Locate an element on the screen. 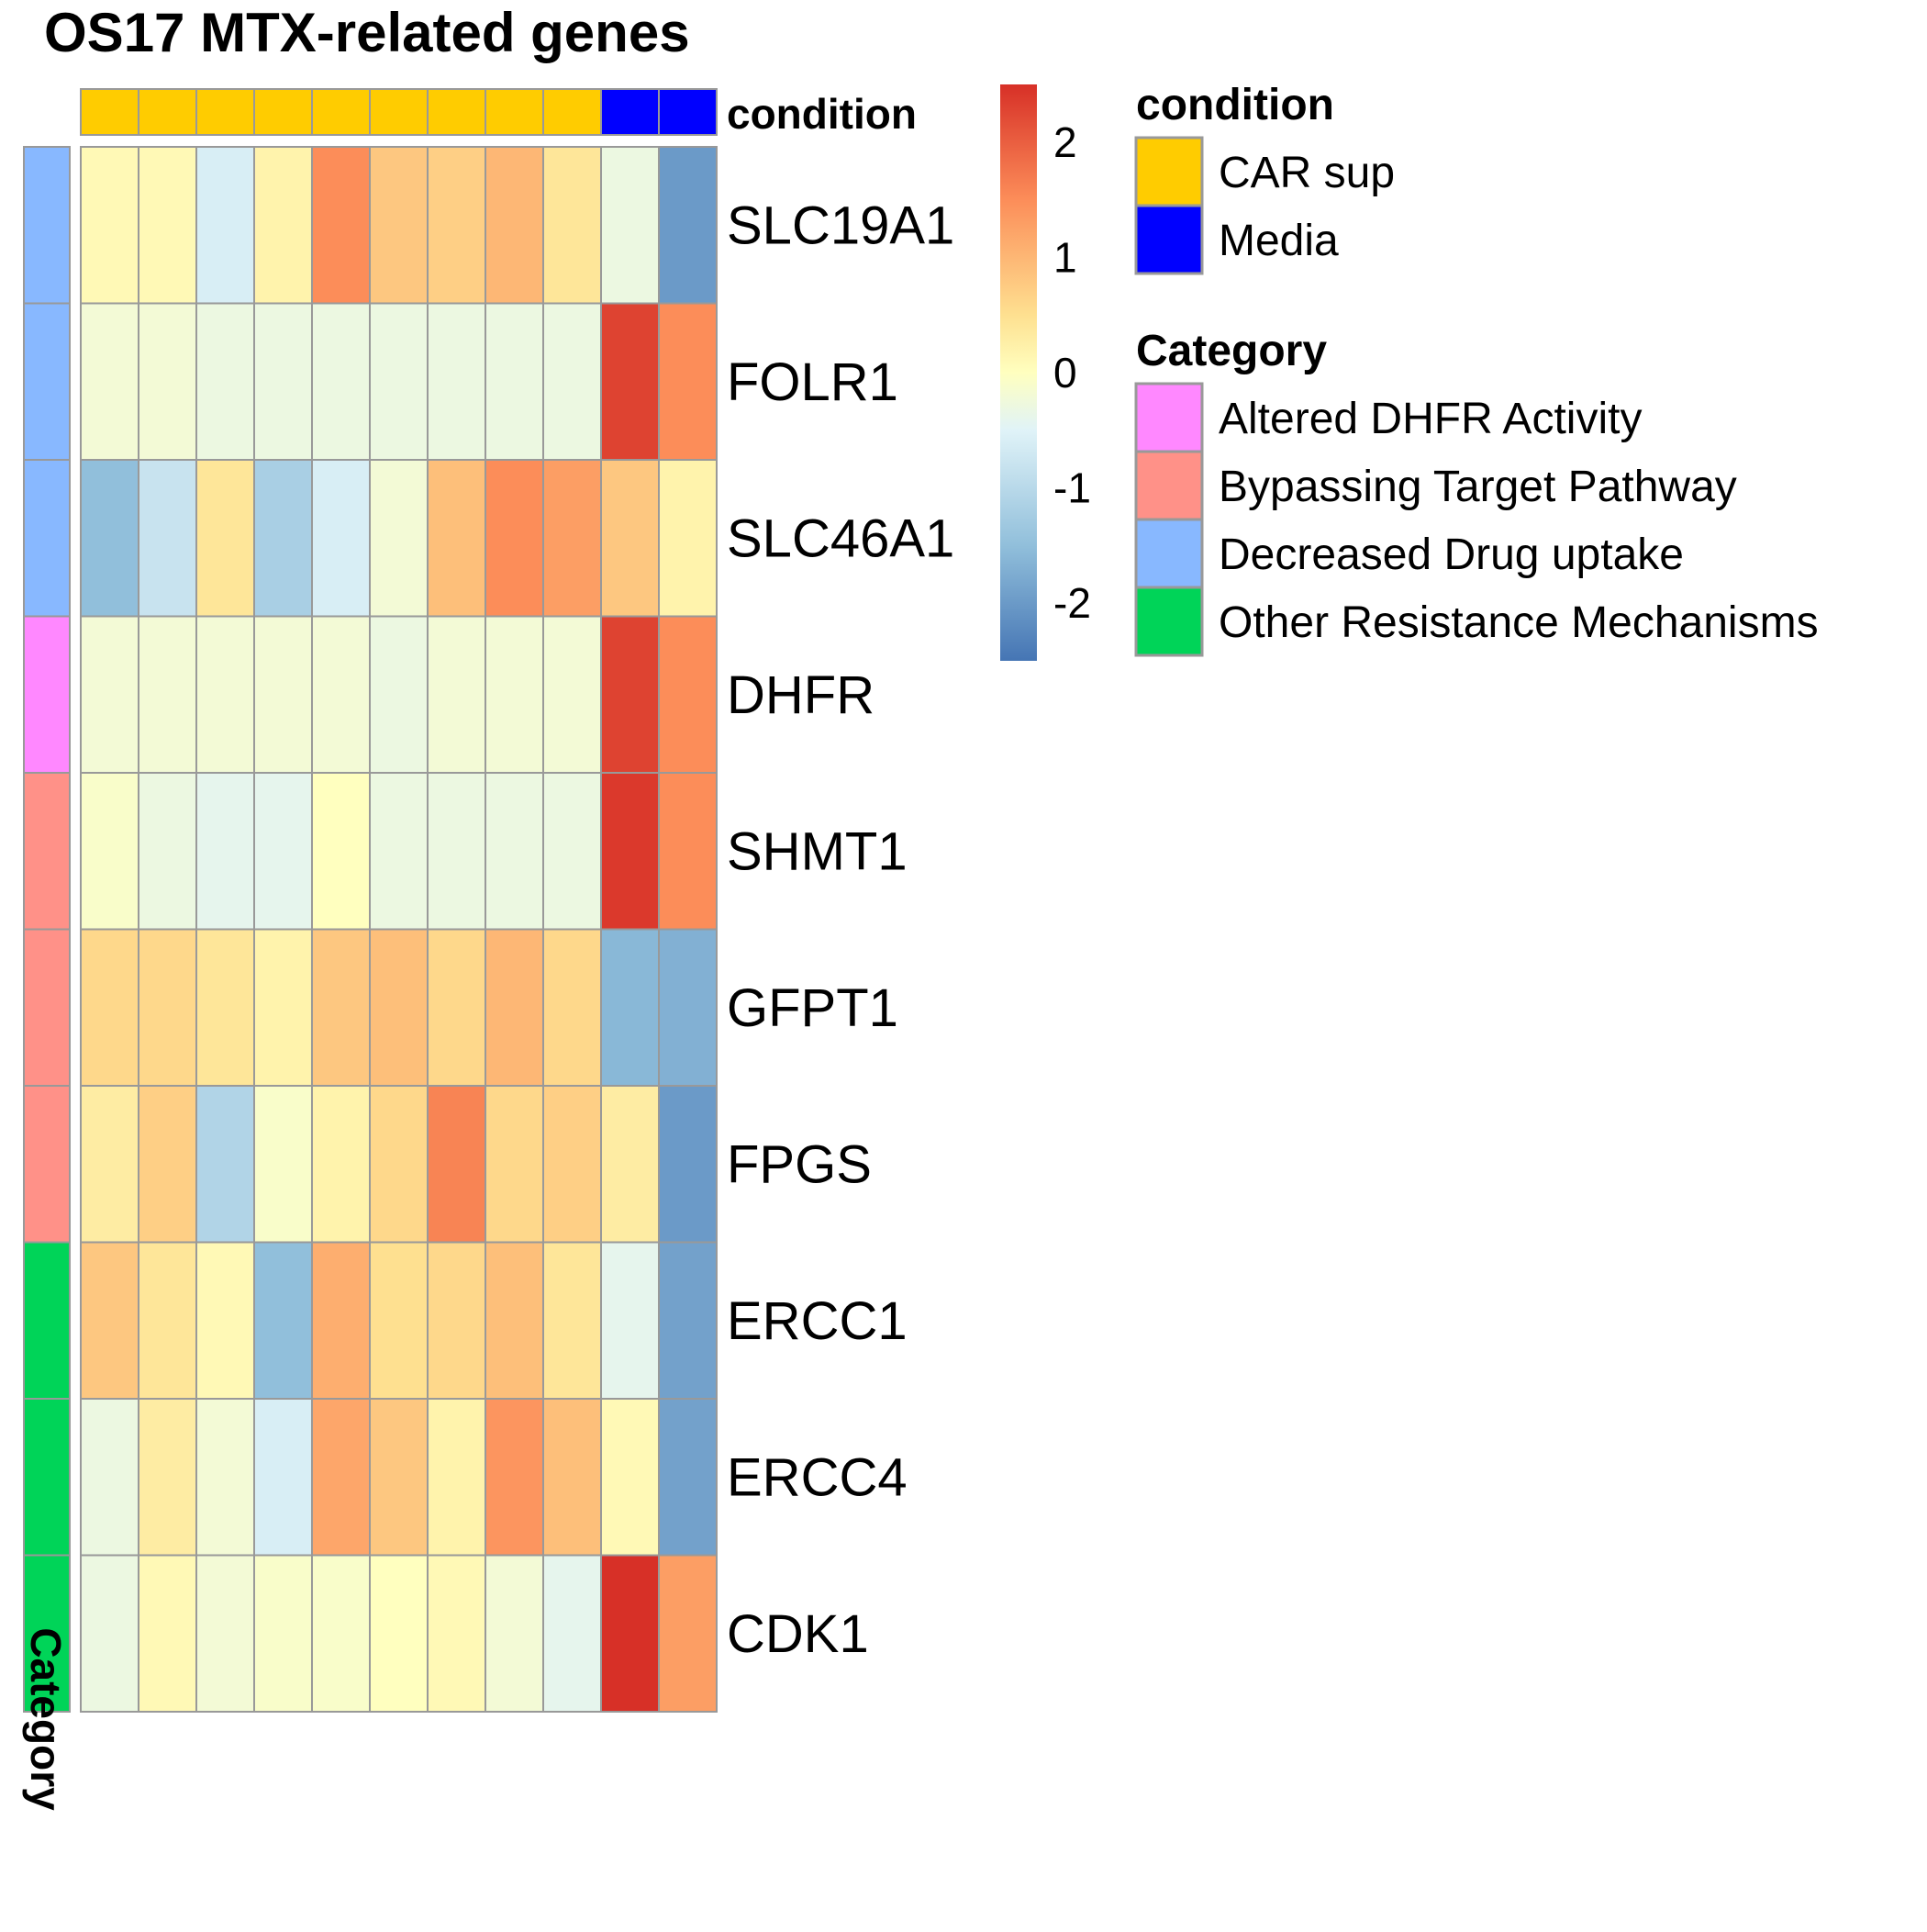  category-annotation-bar is located at coordinates (47, 929).